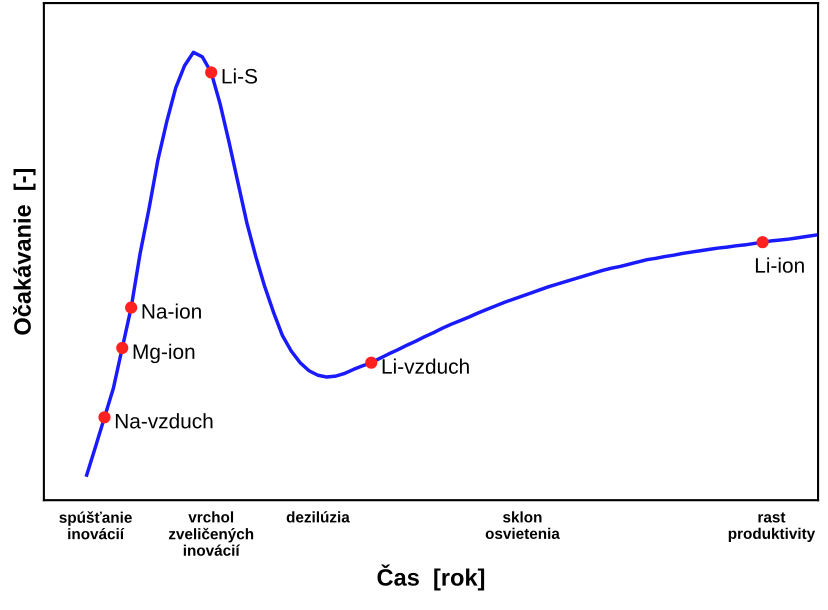 The width and height of the screenshot is (828, 610). I want to click on x-axis-title: Čas [rok], so click(430, 577).